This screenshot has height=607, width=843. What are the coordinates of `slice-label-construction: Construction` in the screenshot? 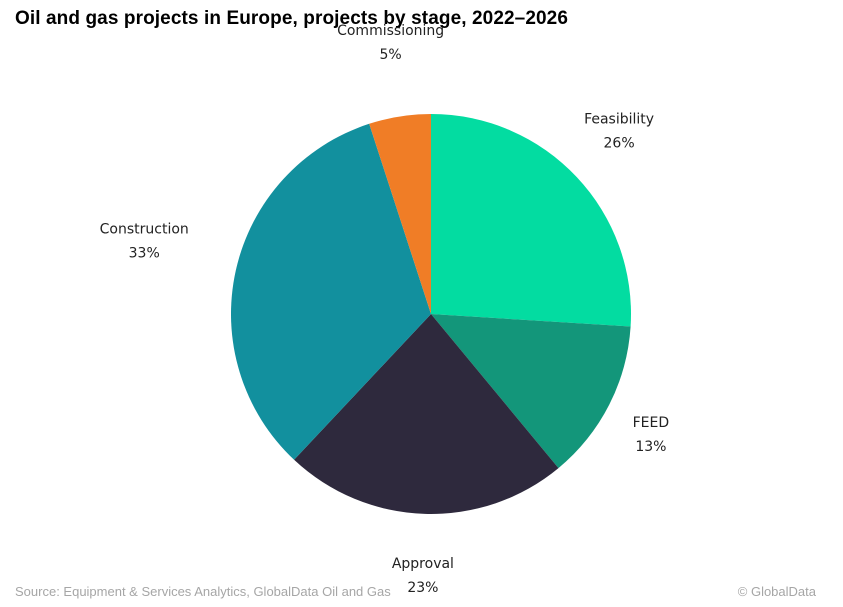 It's located at (144, 230).